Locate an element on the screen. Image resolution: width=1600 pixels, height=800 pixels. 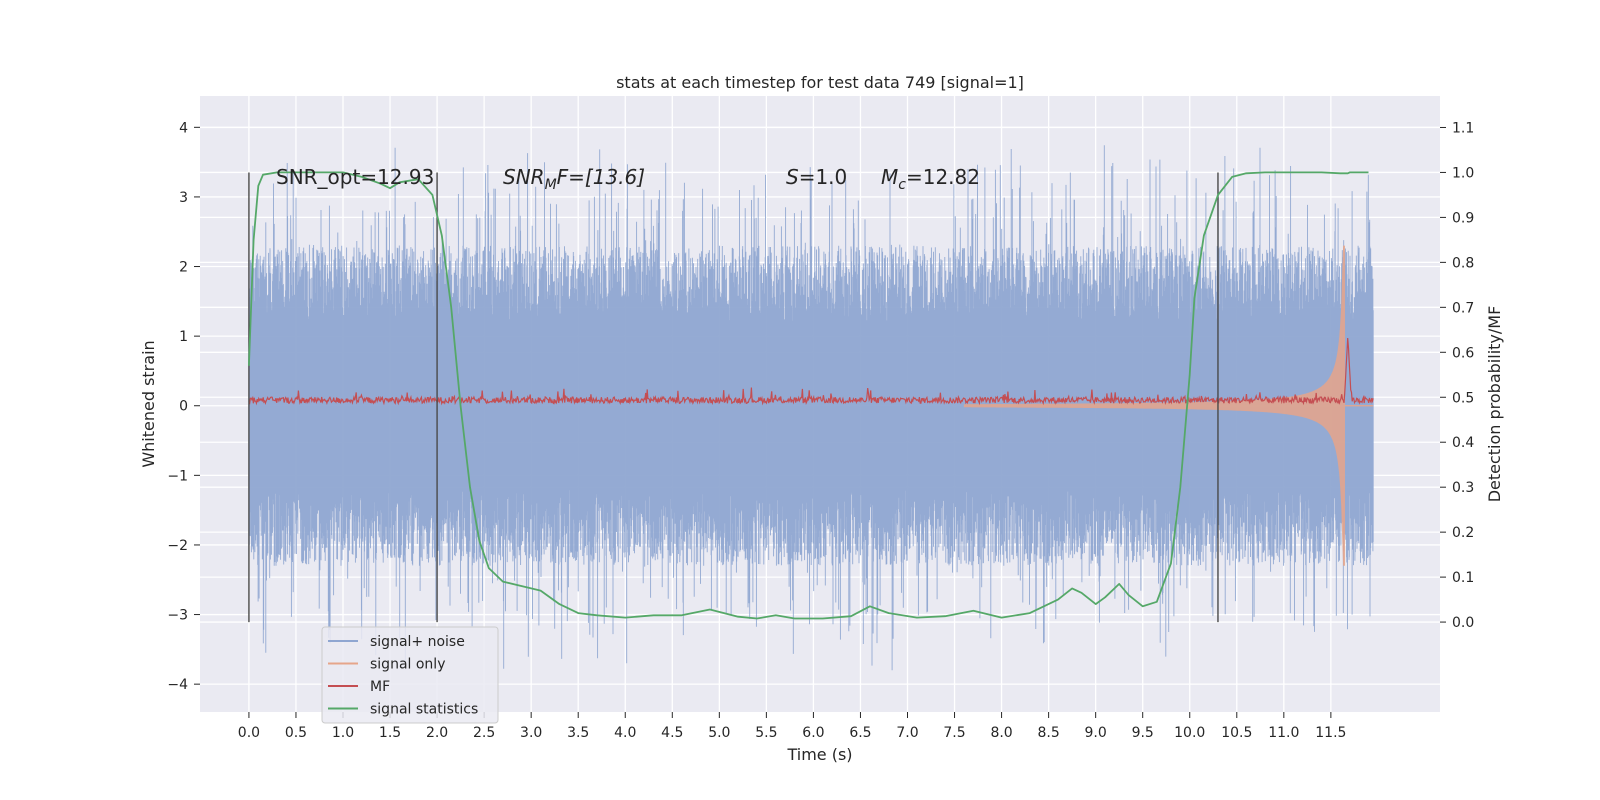
y-tick-label: −3 is located at coordinates (177, 616).